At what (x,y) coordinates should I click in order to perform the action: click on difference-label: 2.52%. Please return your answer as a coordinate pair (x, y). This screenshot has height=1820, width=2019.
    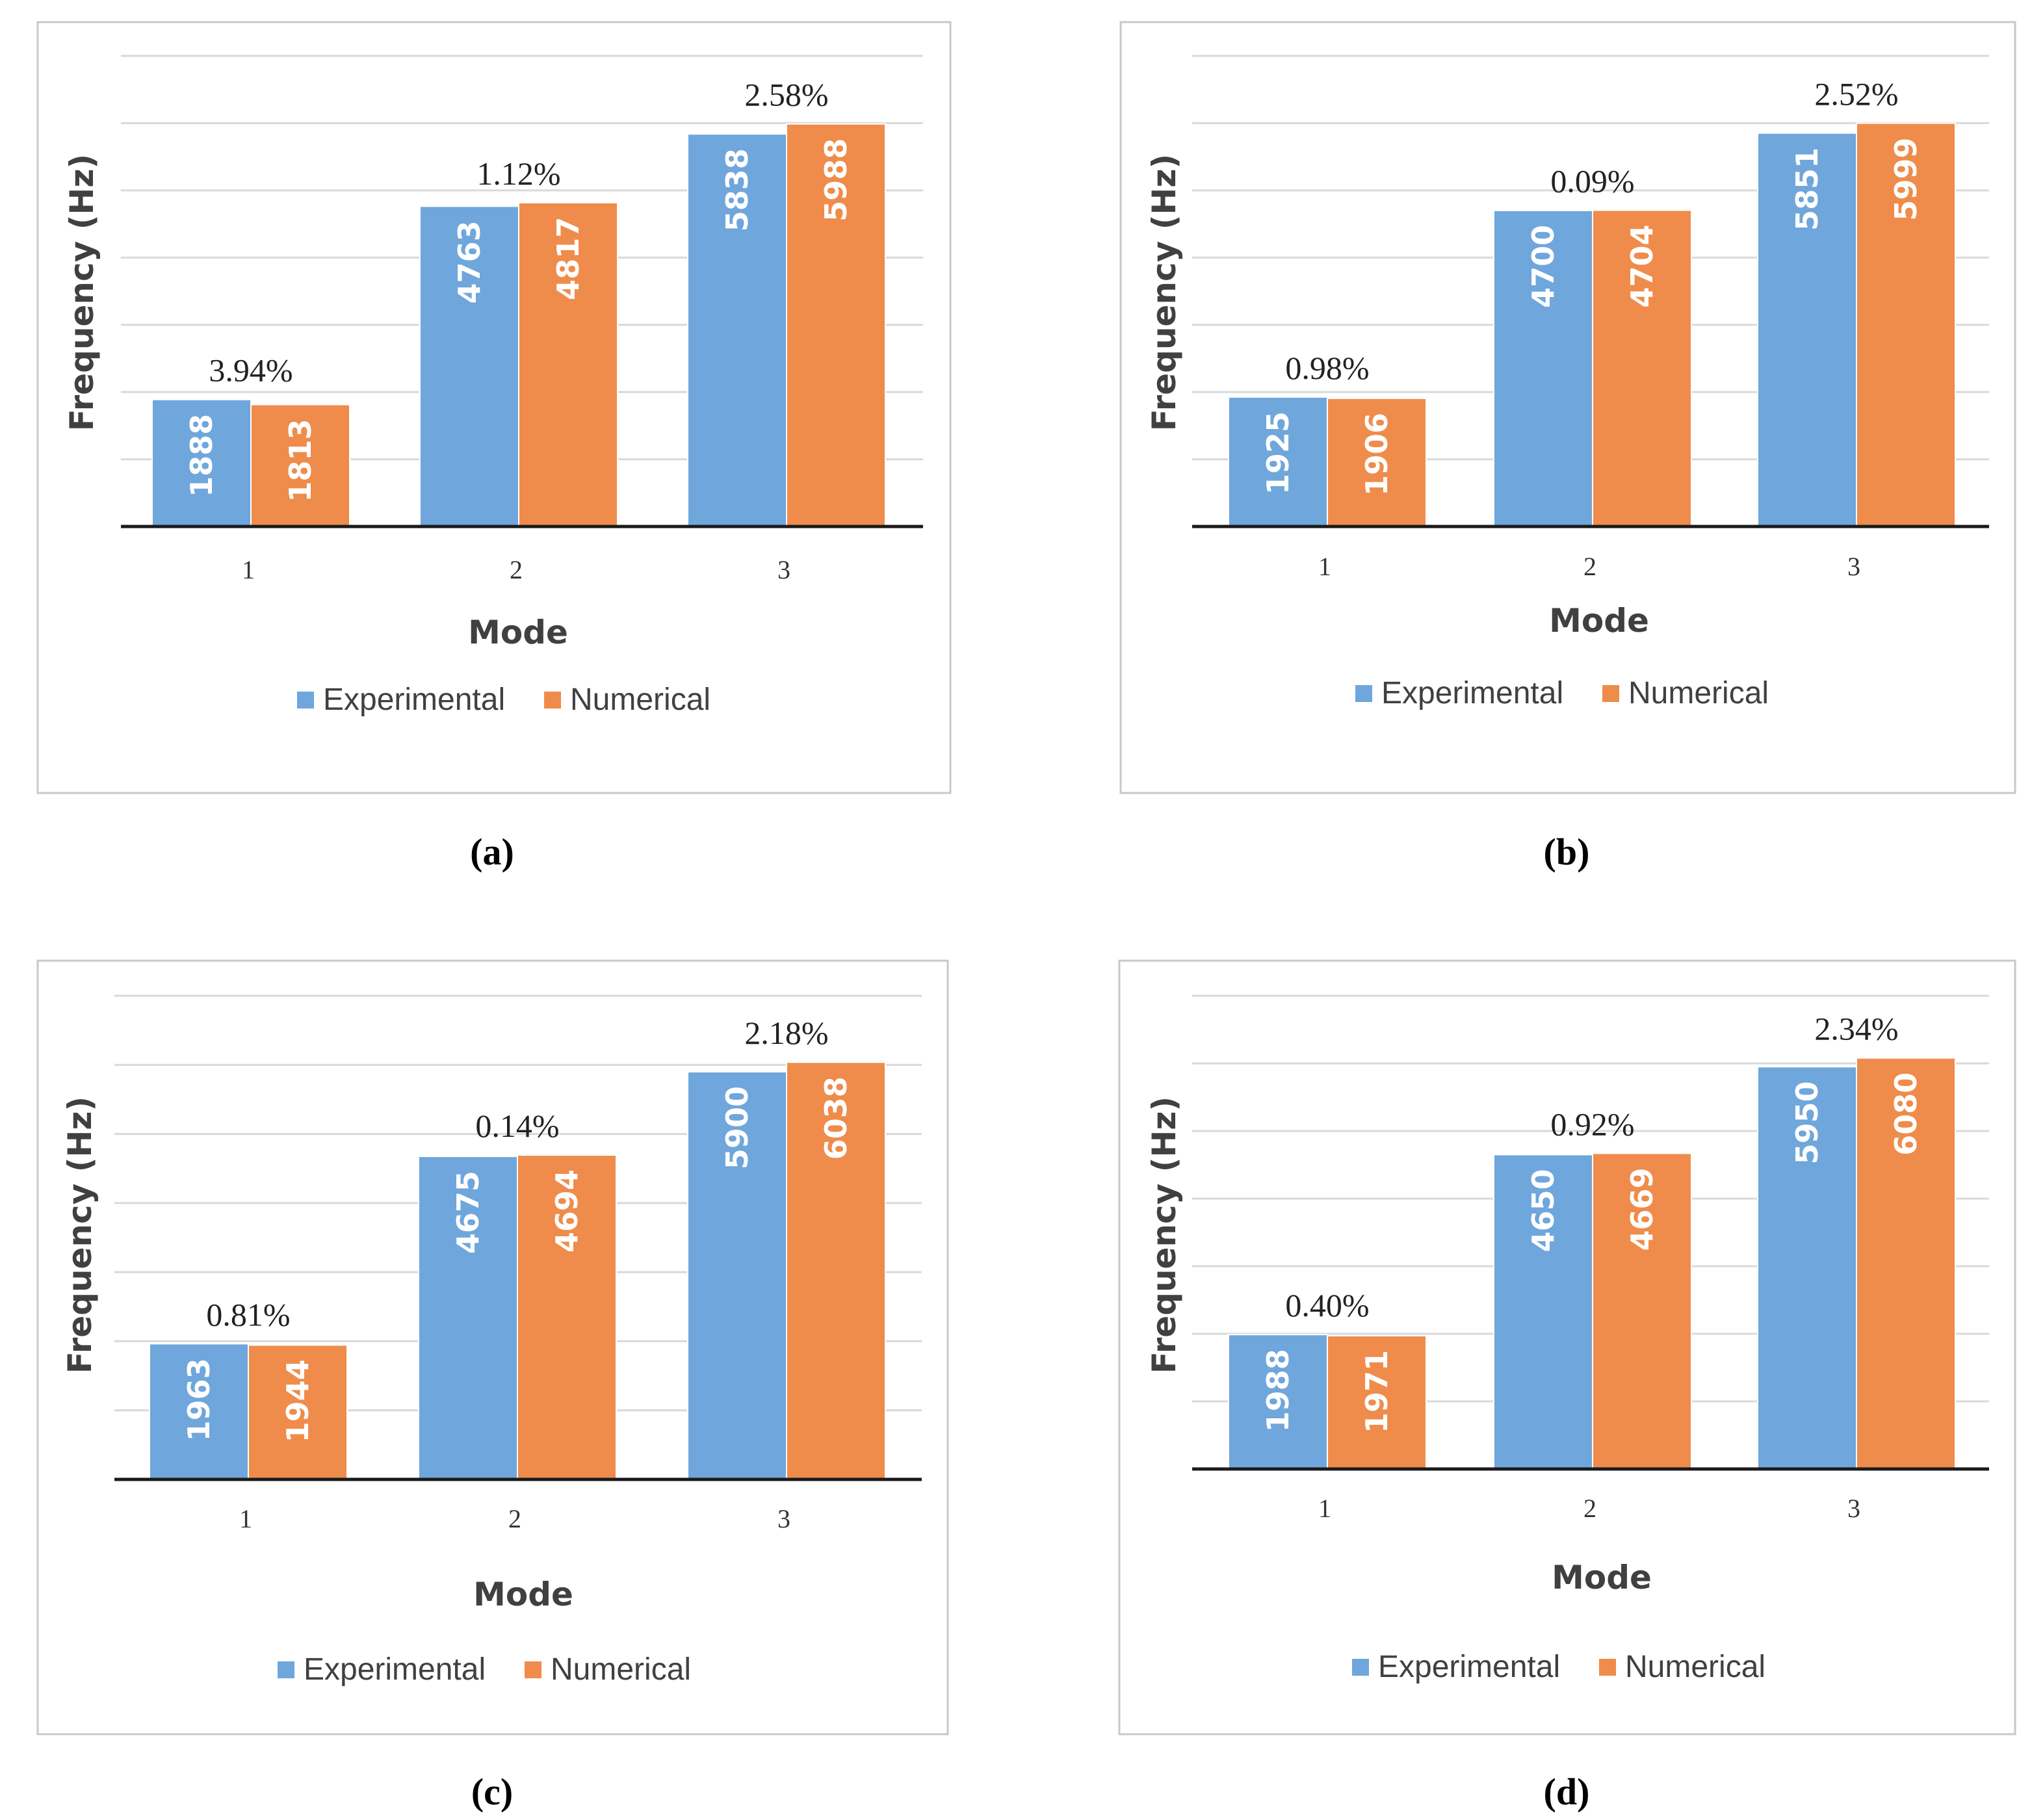
    Looking at the image, I should click on (1856, 94).